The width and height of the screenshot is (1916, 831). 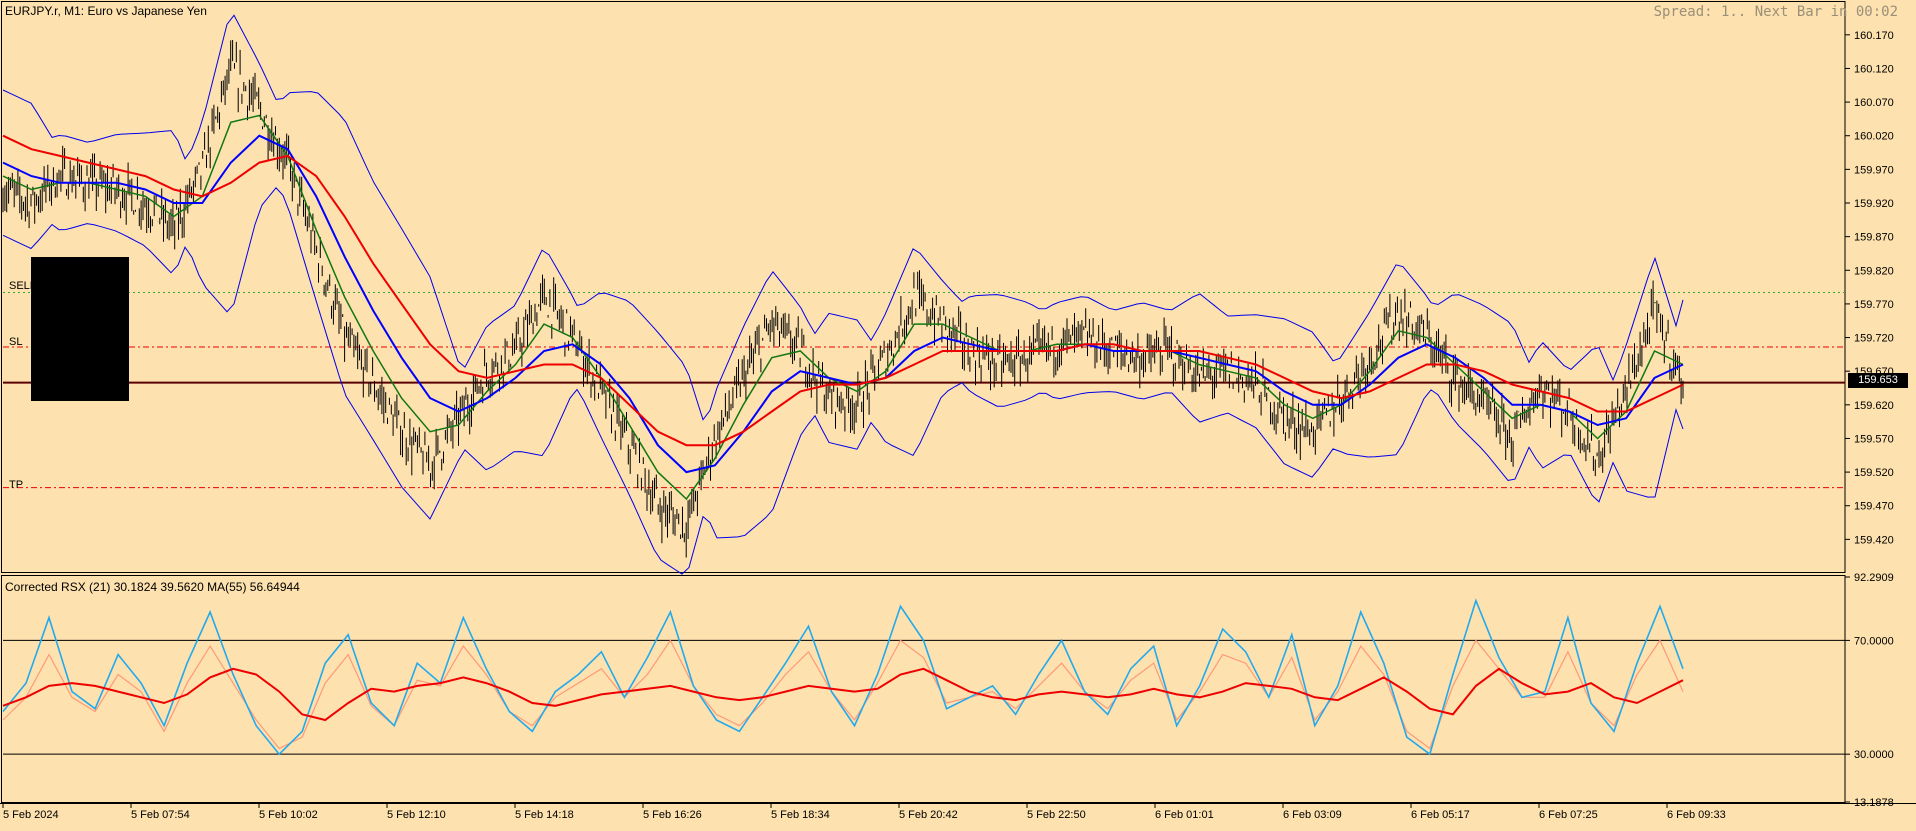 What do you see at coordinates (1874, 578) in the screenshot?
I see `indicator-tick-label: 92.2909` at bounding box center [1874, 578].